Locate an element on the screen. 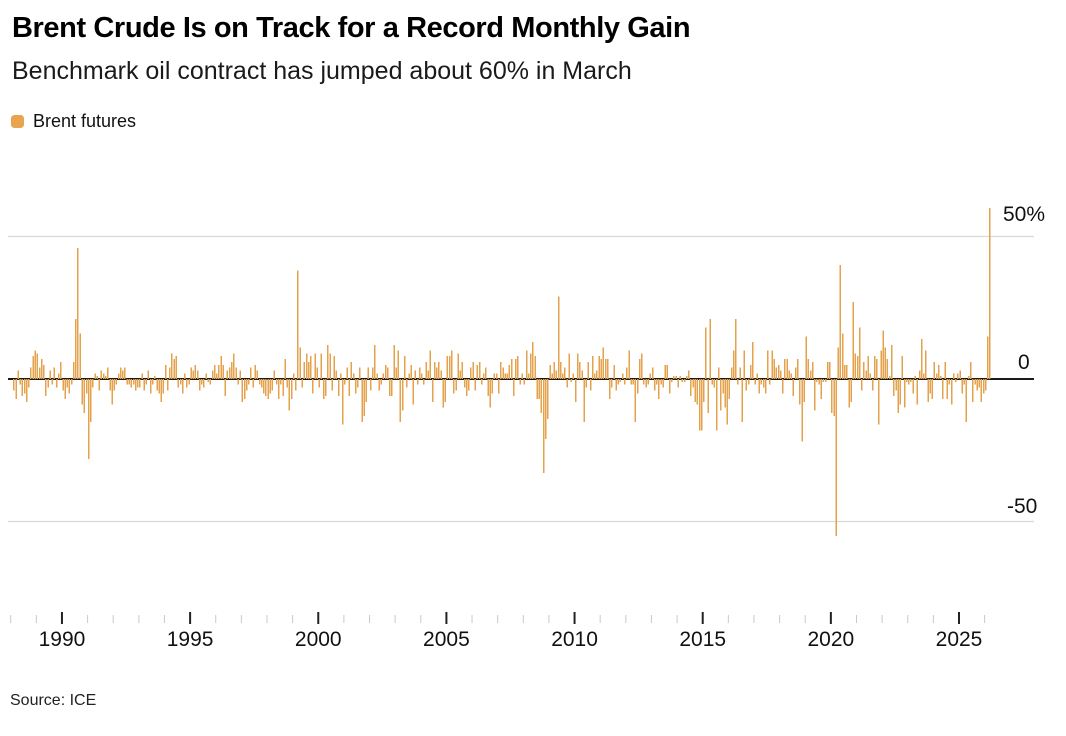  x-axis-label-2020: 2020 is located at coordinates (831, 639).